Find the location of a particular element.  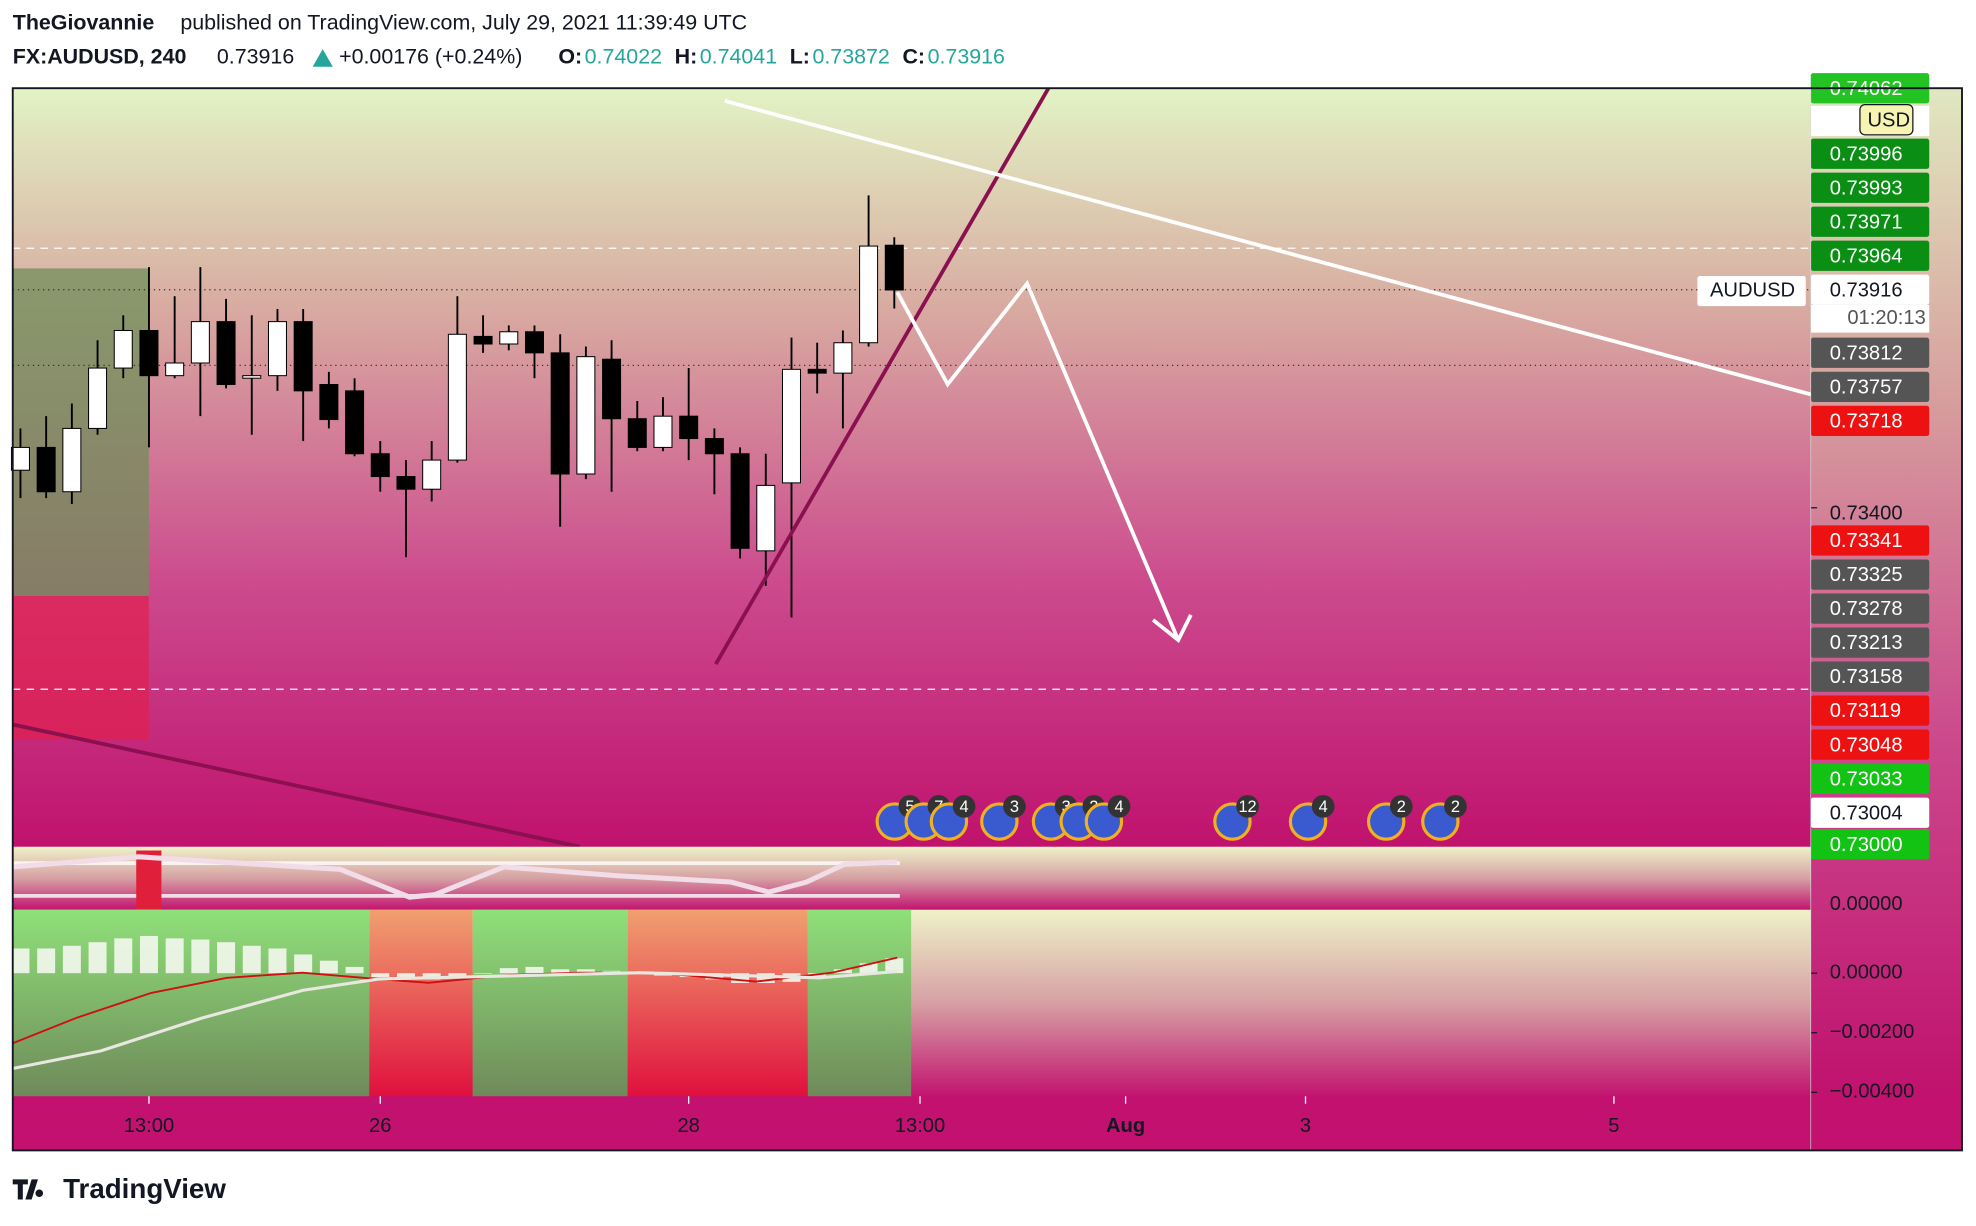

symbol-tag-bg is located at coordinates (1751, 291).